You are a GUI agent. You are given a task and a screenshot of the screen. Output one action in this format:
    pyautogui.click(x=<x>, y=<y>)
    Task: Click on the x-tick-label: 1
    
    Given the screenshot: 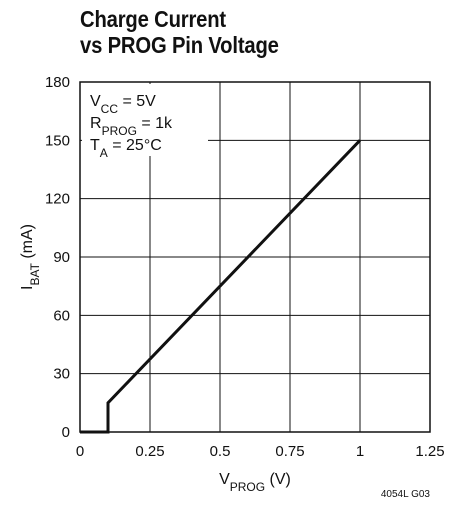 What is the action you would take?
    pyautogui.click(x=360, y=451)
    